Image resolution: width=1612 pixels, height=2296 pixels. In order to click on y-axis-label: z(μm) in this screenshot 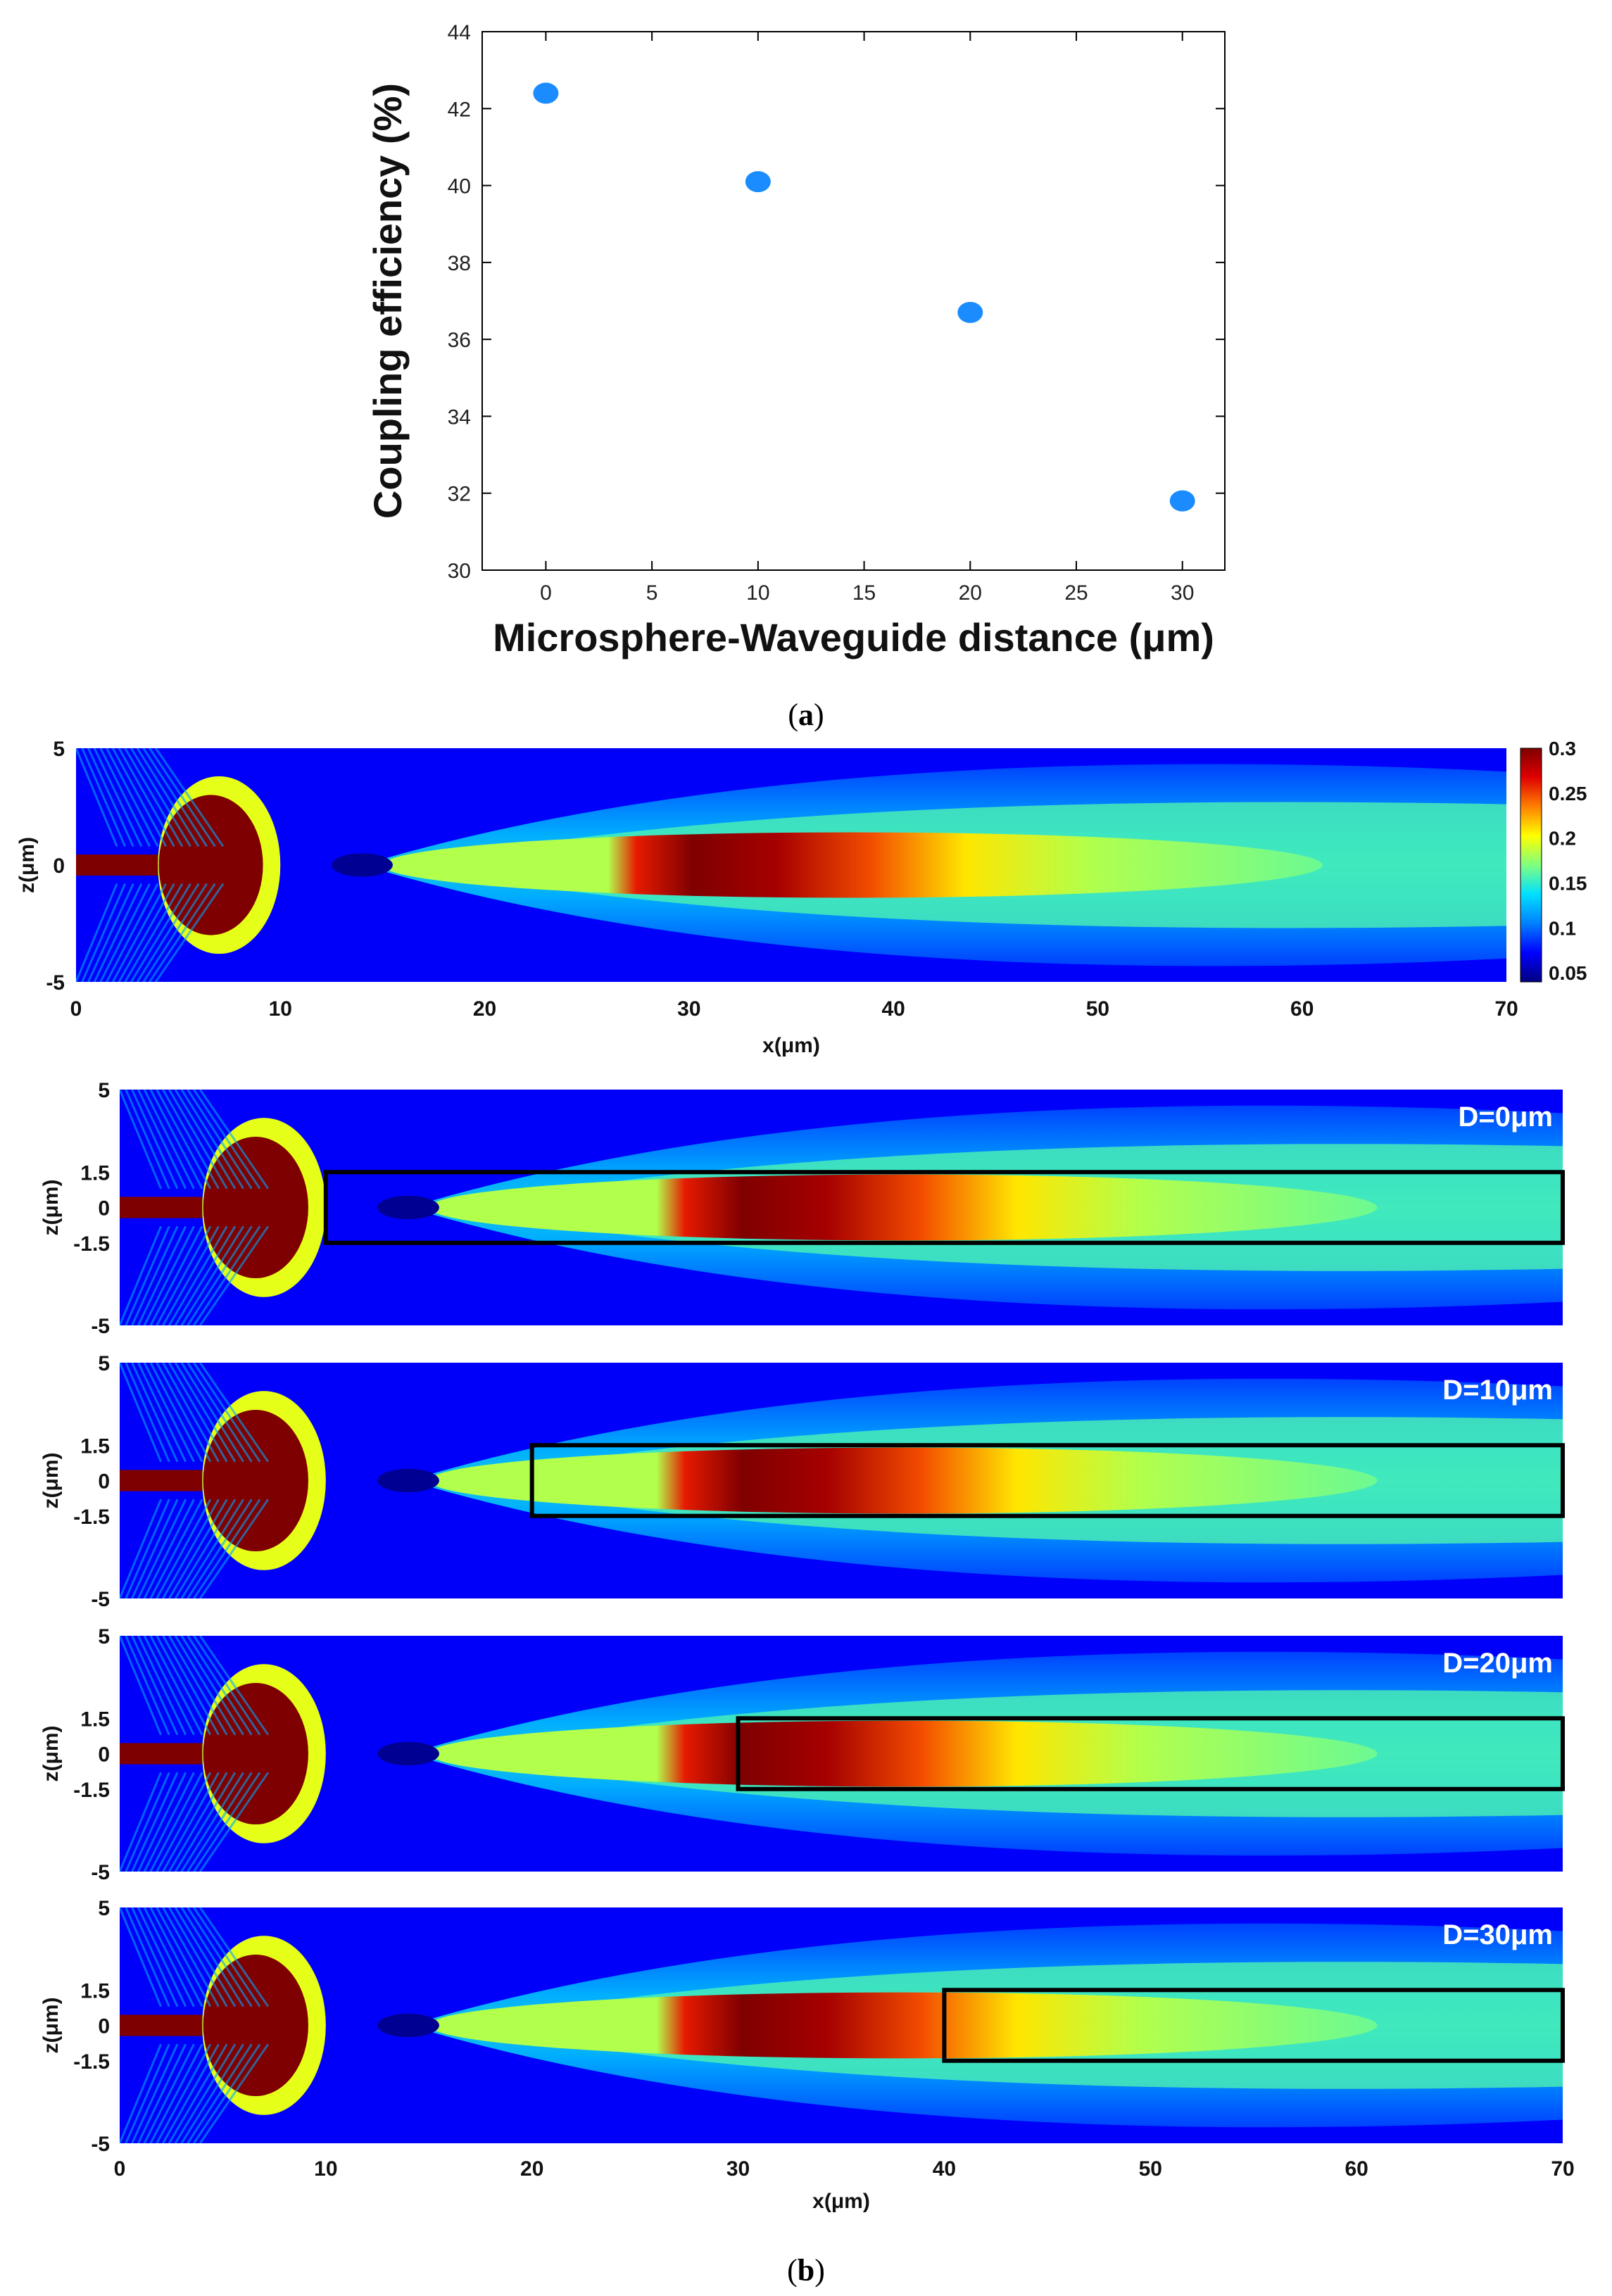, I will do `click(51, 2025)`.